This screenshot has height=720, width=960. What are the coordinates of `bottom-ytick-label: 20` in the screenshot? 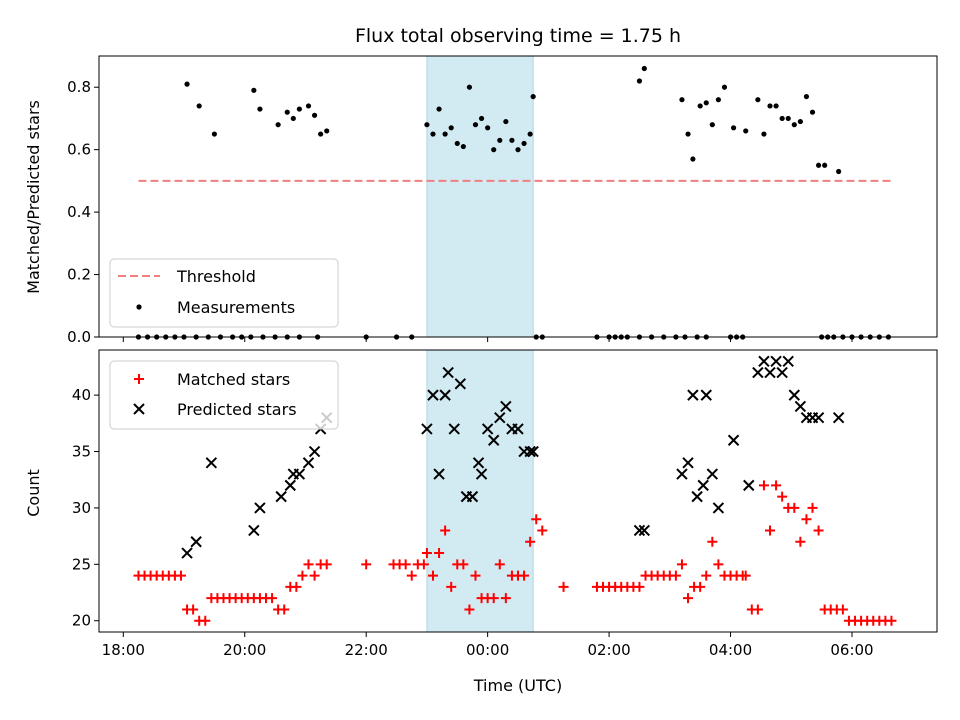 It's located at (81, 621).